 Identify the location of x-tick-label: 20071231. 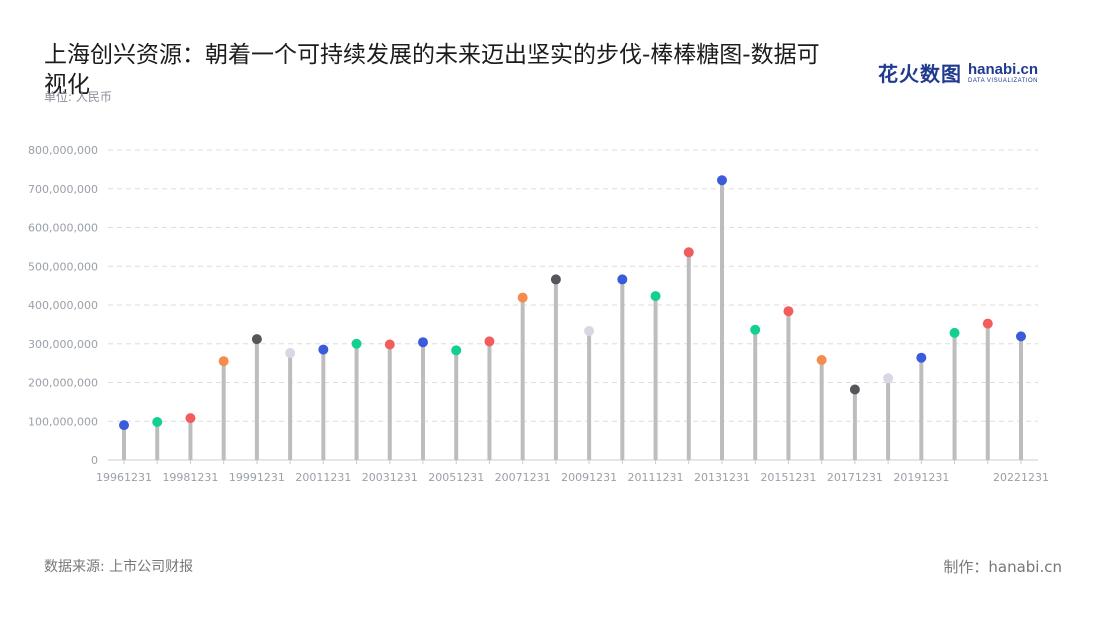
(523, 477).